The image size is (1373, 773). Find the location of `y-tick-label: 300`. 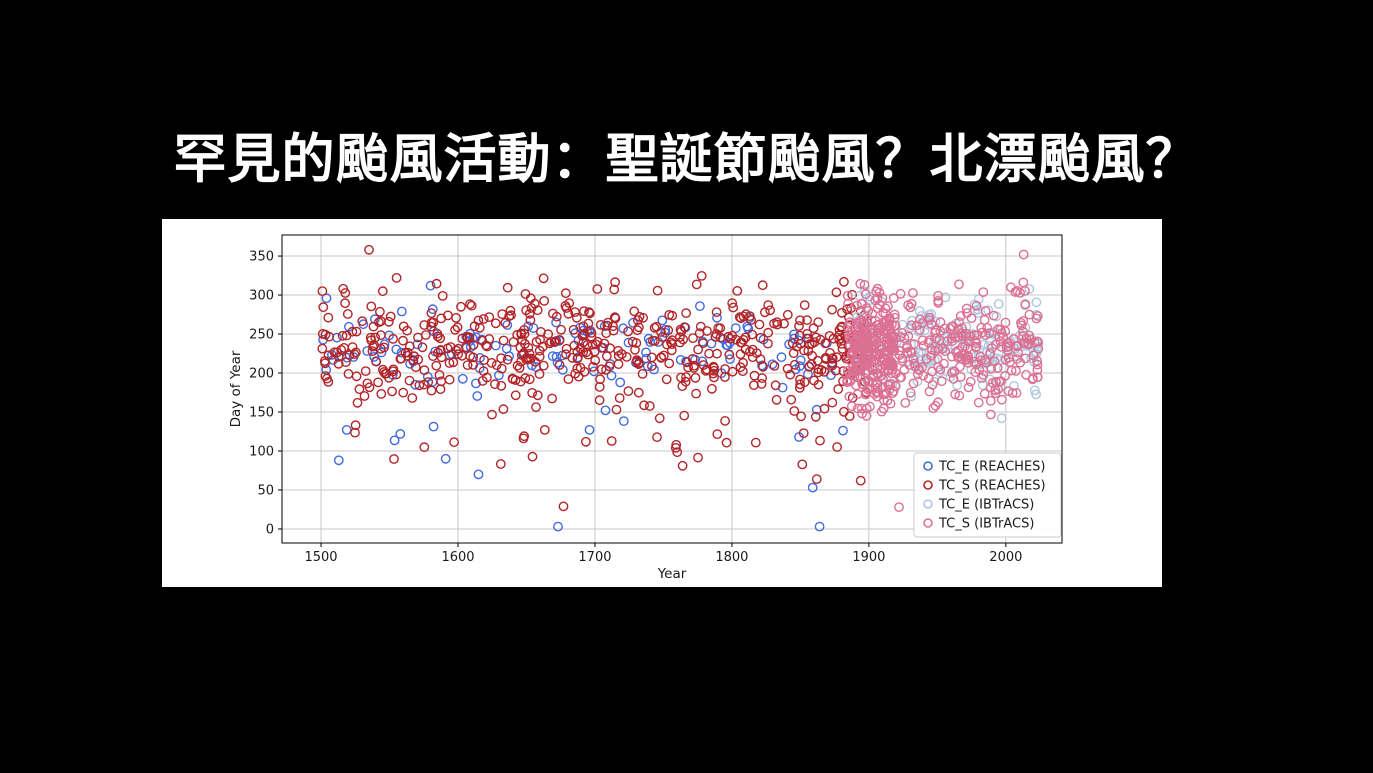

y-tick-label: 300 is located at coordinates (261, 296).